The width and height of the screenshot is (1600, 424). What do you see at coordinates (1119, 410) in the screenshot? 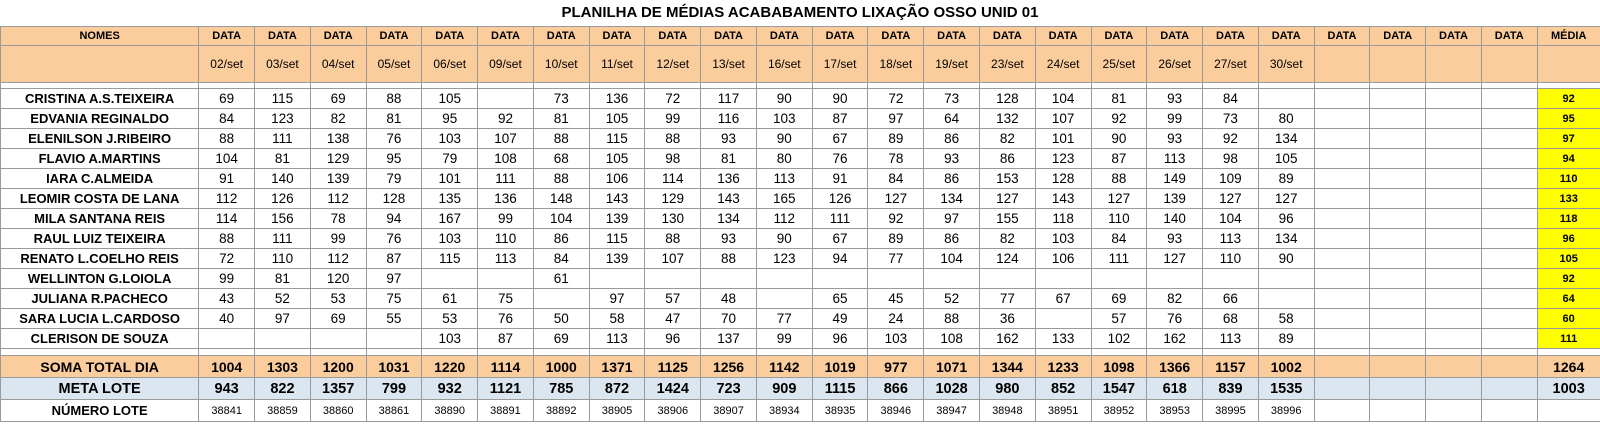
I see `lote-value: 38952` at bounding box center [1119, 410].